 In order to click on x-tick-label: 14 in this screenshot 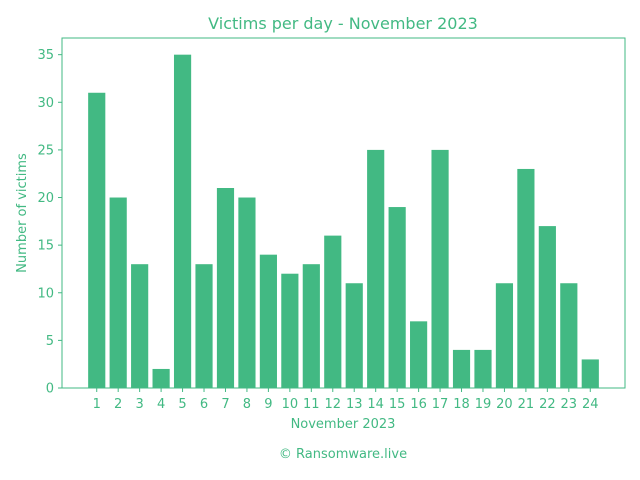, I will do `click(375, 404)`.